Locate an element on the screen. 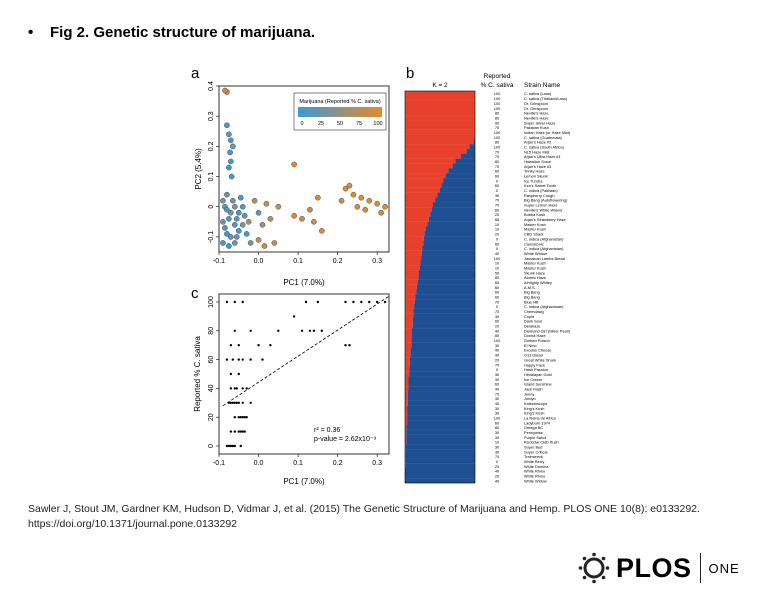 This screenshot has height=594, width=768. structure-strain-name: Bubba Kush is located at coordinates (534, 214).